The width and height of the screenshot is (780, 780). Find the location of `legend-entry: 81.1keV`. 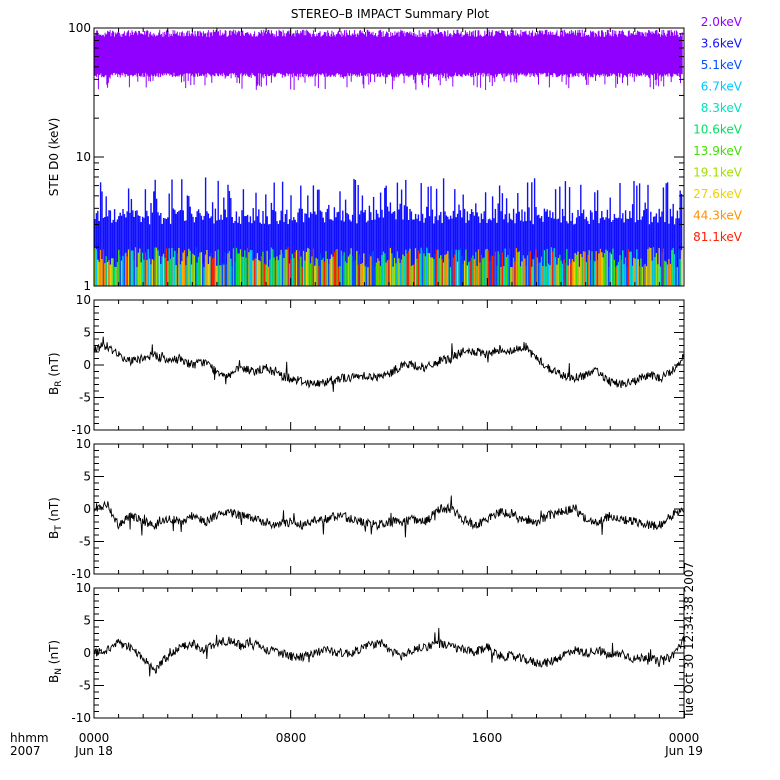

legend-entry: 81.1keV is located at coordinates (718, 237).